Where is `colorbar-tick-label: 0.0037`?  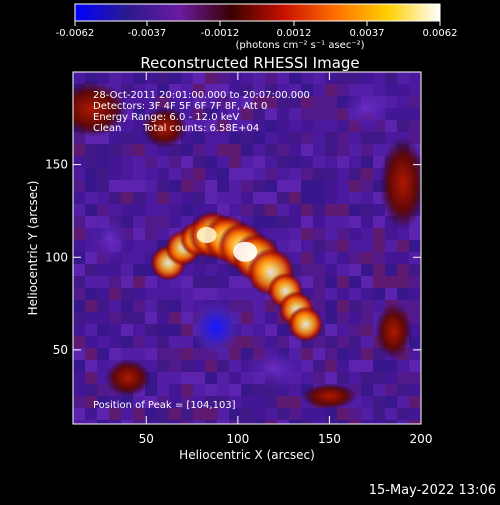
colorbar-tick-label: 0.0037 is located at coordinates (367, 33).